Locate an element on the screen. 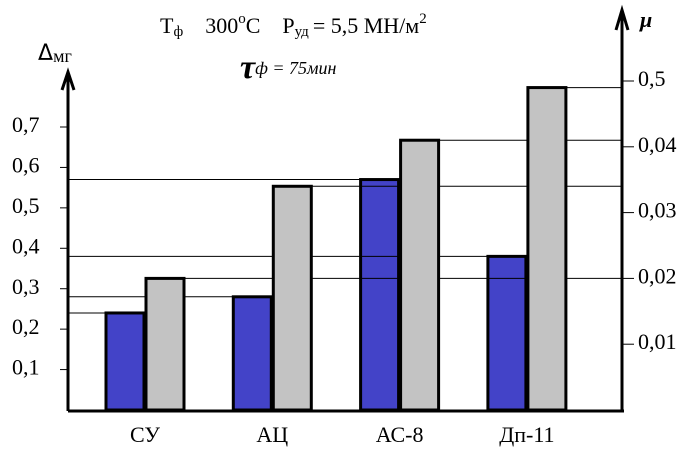 The width and height of the screenshot is (696, 454). y2-axis-arrow is located at coordinates (622, 17).